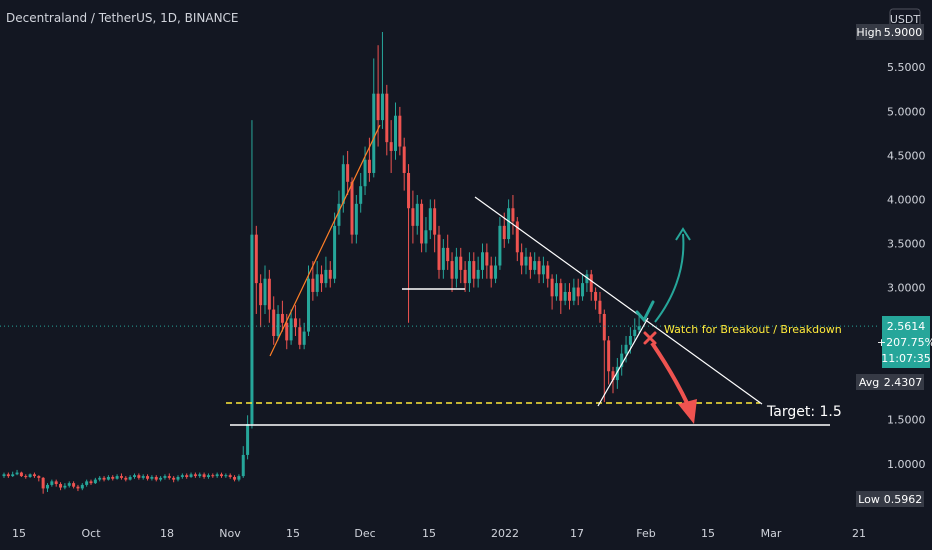  Describe the element at coordinates (753, 329) in the screenshot. I see `watch-annotation: Watch for Breakout / Breakdown` at that location.